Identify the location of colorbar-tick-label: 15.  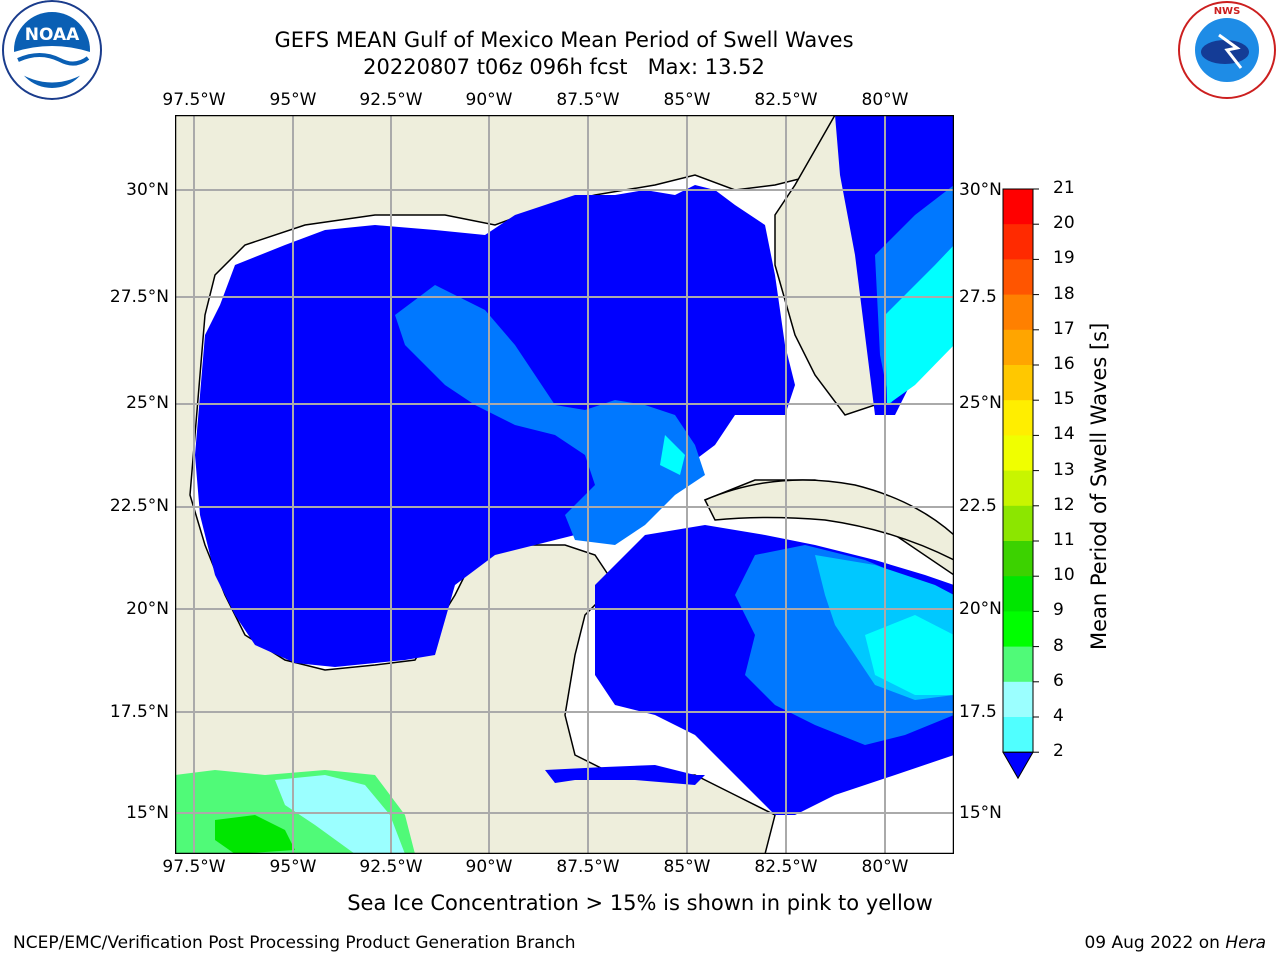
(1064, 399).